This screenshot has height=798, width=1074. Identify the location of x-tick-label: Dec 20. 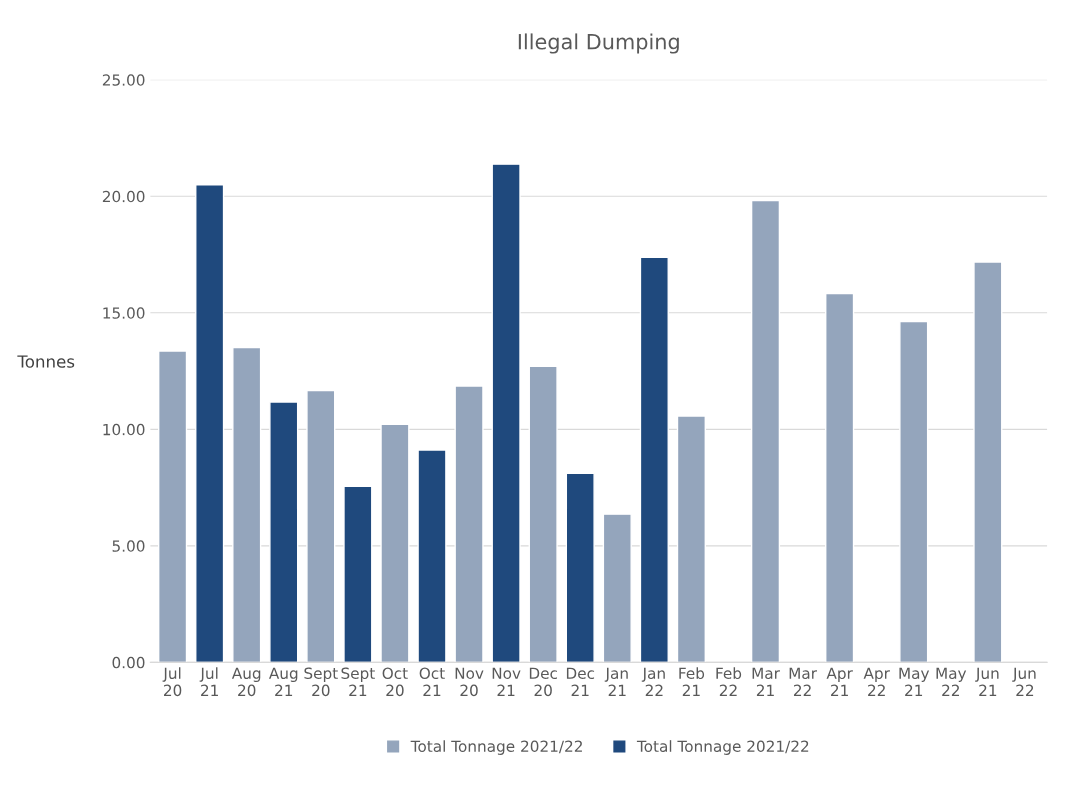
(543, 682).